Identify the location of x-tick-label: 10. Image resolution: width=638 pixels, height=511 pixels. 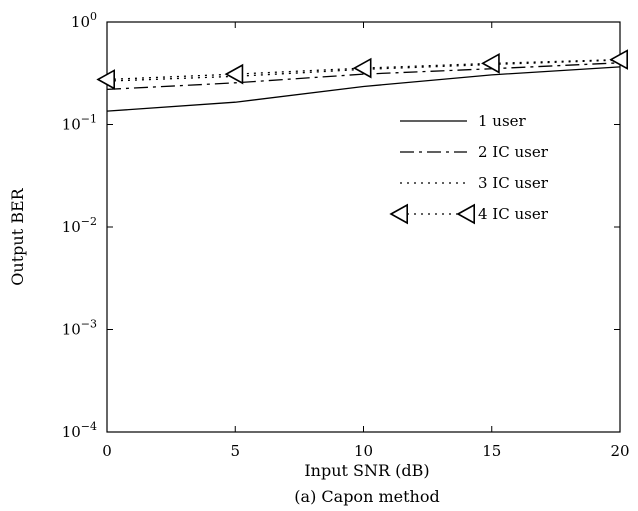
(363, 451).